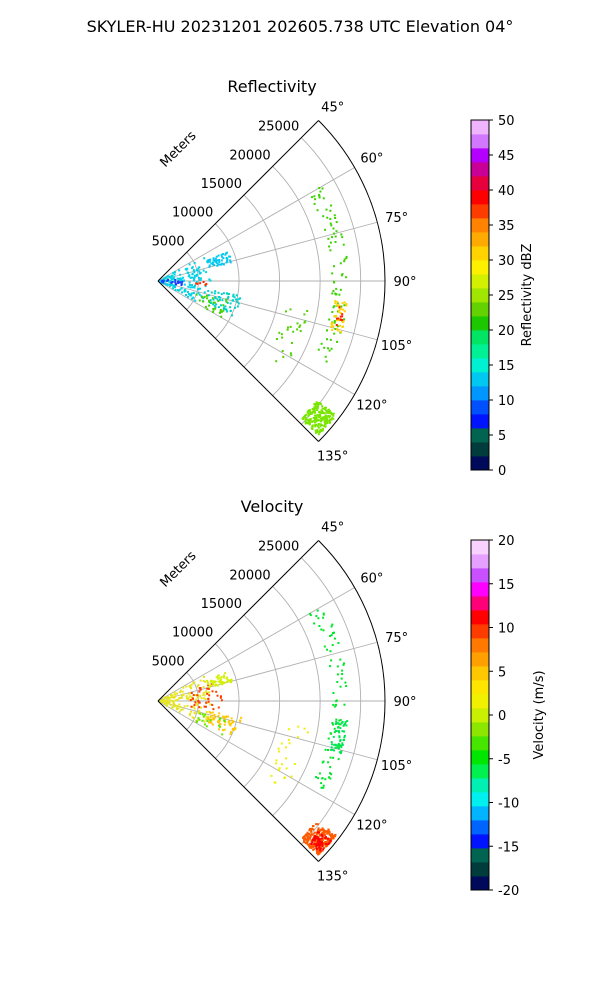 The height and width of the screenshot is (1000, 600). What do you see at coordinates (371, 826) in the screenshot?
I see `velocity-angle-tick-label: 120°` at bounding box center [371, 826].